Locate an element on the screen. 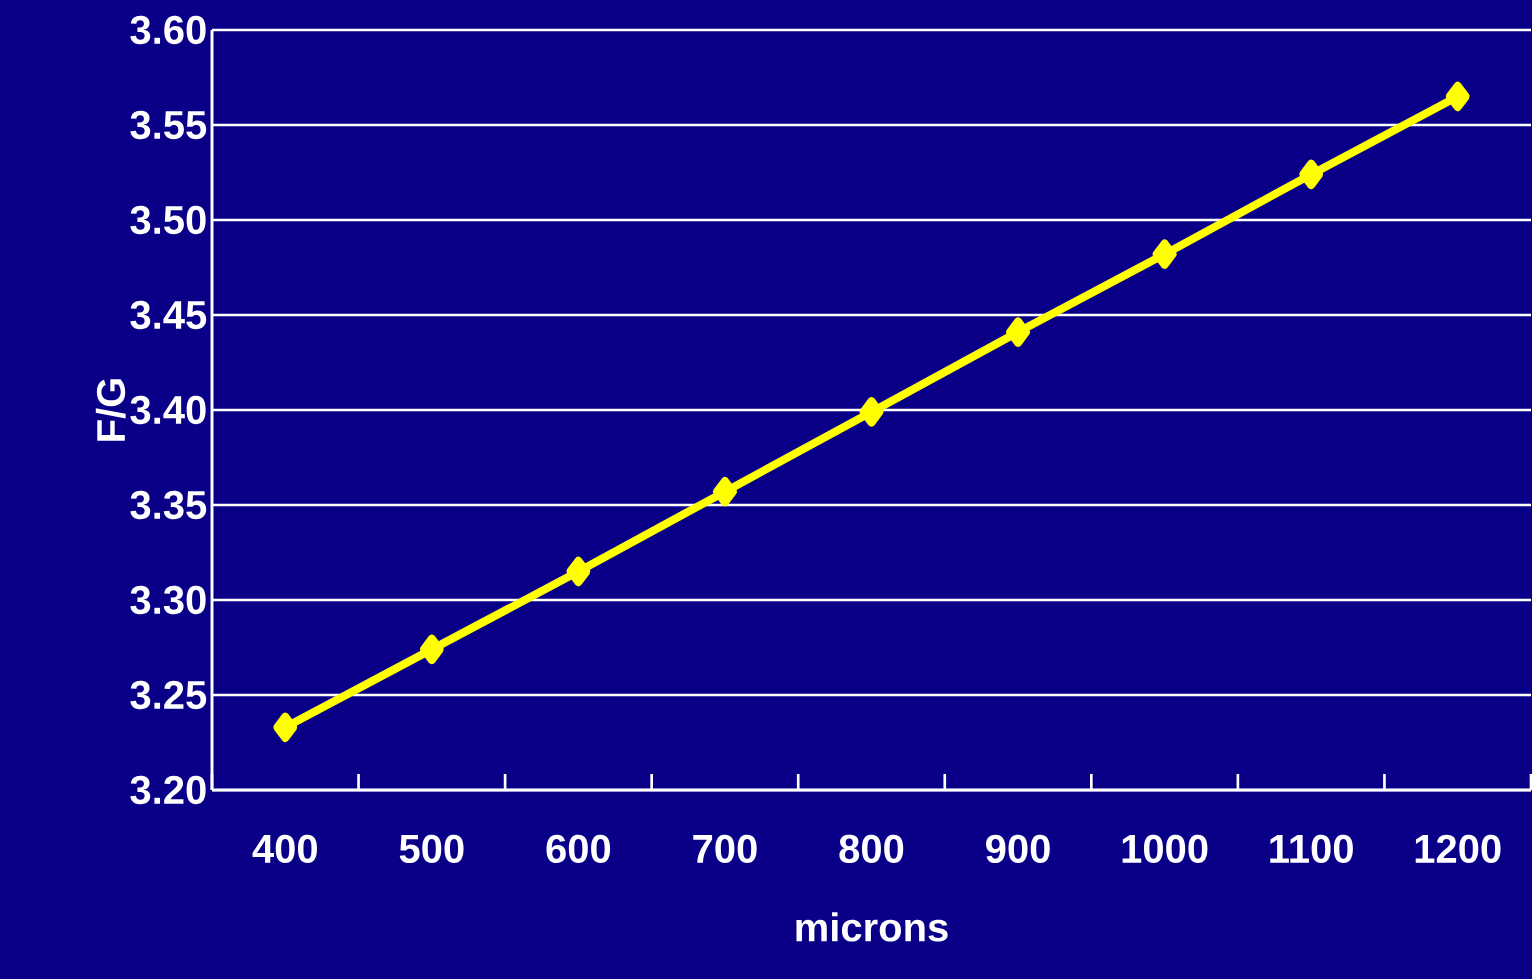 The width and height of the screenshot is (1532, 979). x-tick-label: 500 is located at coordinates (431, 849).